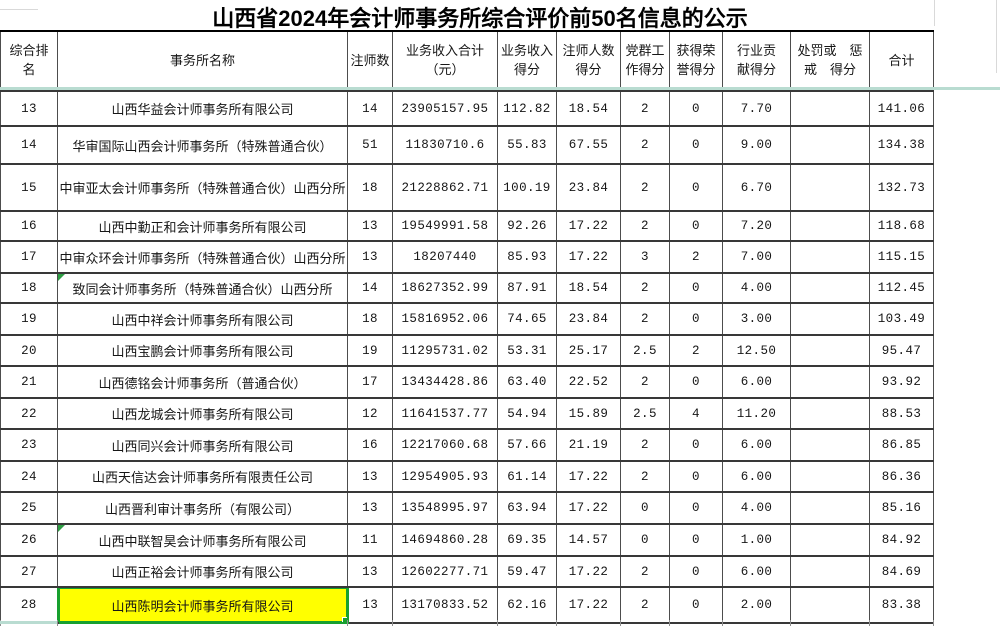  I want to click on industry-score-cell: 2.00, so click(756, 605).